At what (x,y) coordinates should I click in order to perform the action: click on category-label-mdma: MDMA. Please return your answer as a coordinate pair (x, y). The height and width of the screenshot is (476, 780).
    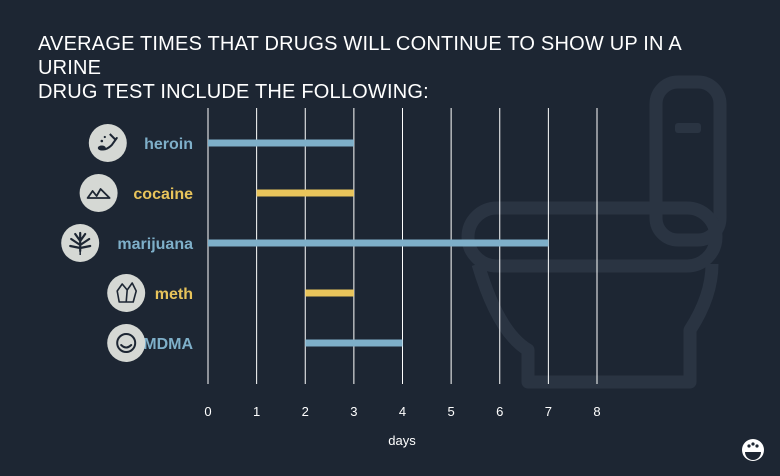
    Looking at the image, I should click on (168, 344).